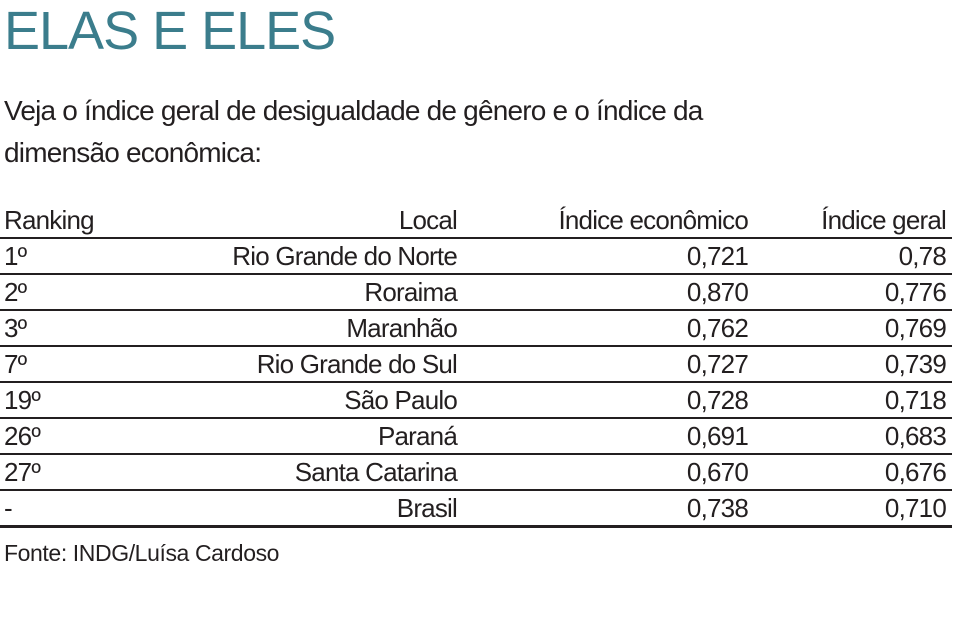 This screenshot has height=621, width=960. What do you see at coordinates (142, 553) in the screenshot?
I see `source: Fonte: INDG/Luísa Cardoso` at bounding box center [142, 553].